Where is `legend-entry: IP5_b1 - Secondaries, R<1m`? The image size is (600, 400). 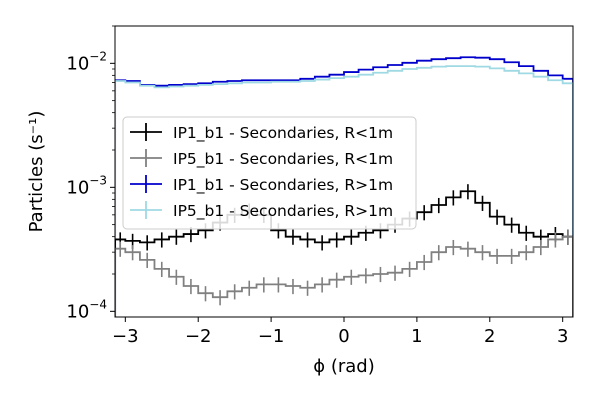
legend-entry: IP5_b1 - Secondaries, R<1m is located at coordinates (261, 159).